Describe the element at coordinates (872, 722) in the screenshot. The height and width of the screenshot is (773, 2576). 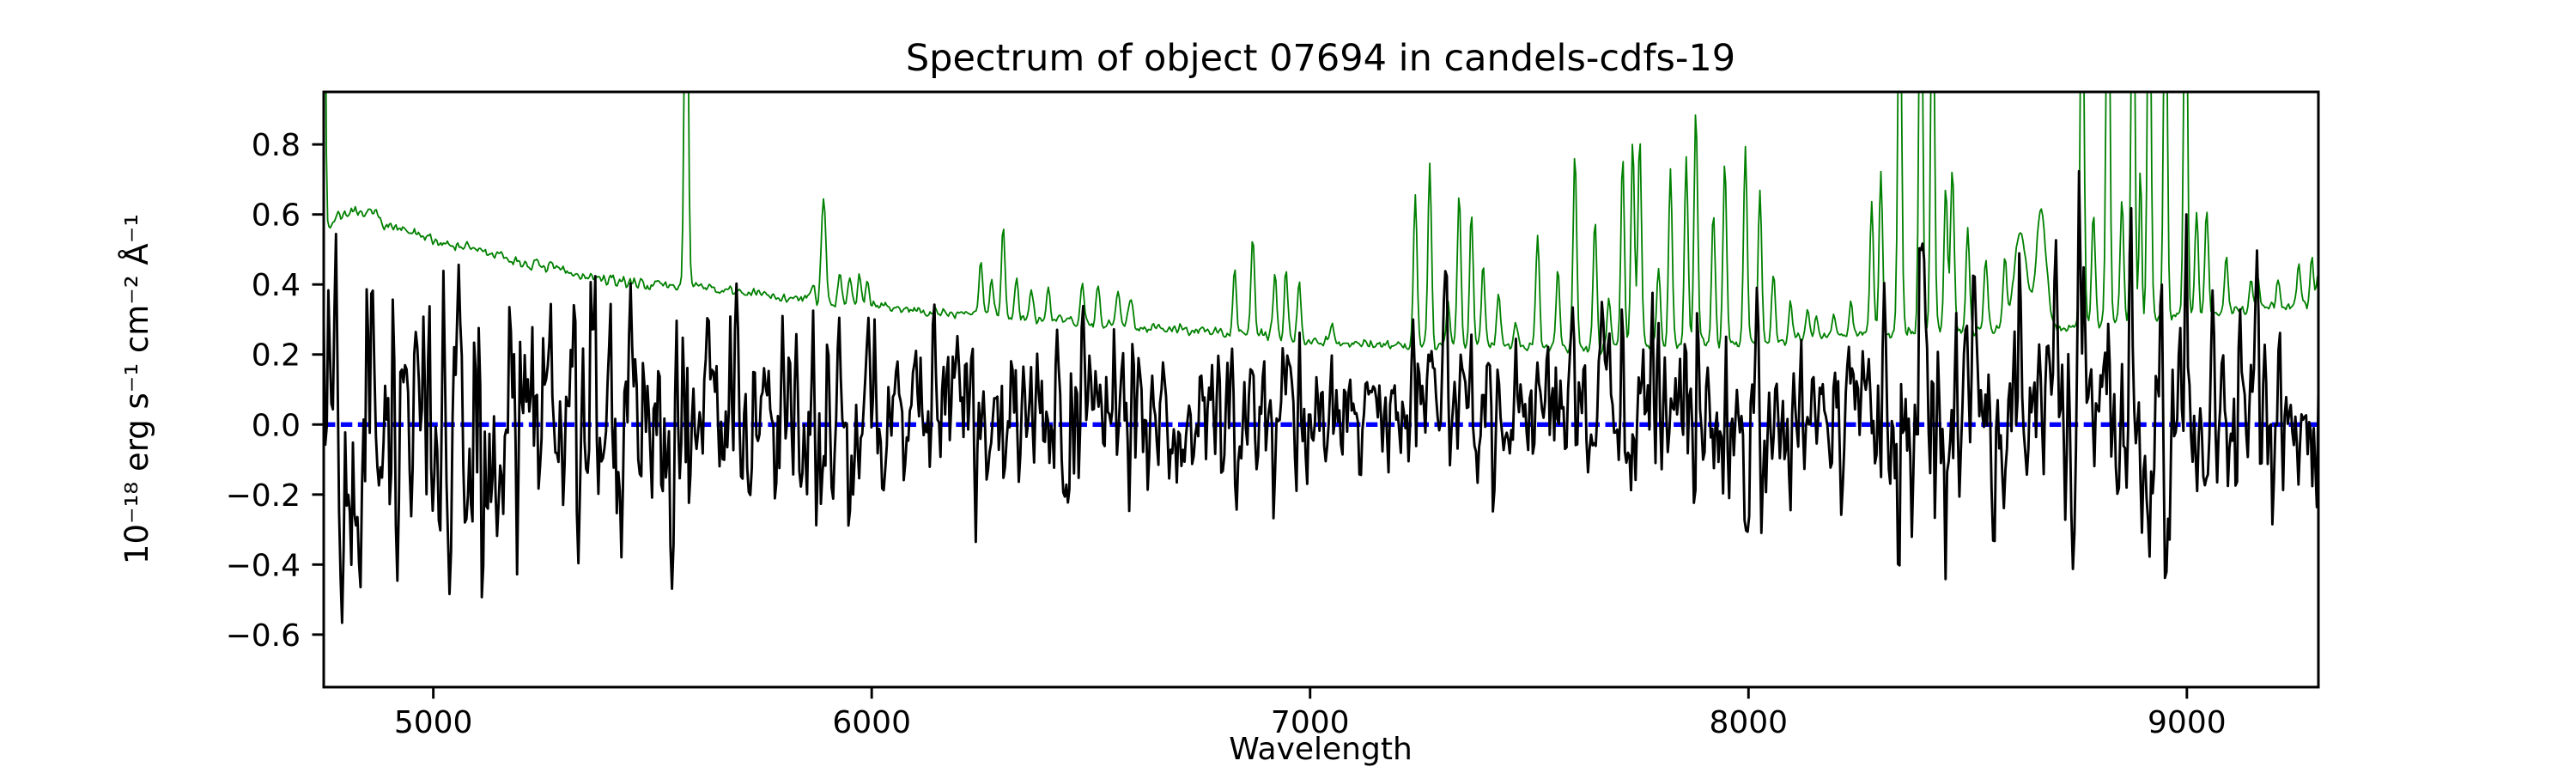
I see `x-tick-label: 6000` at that location.